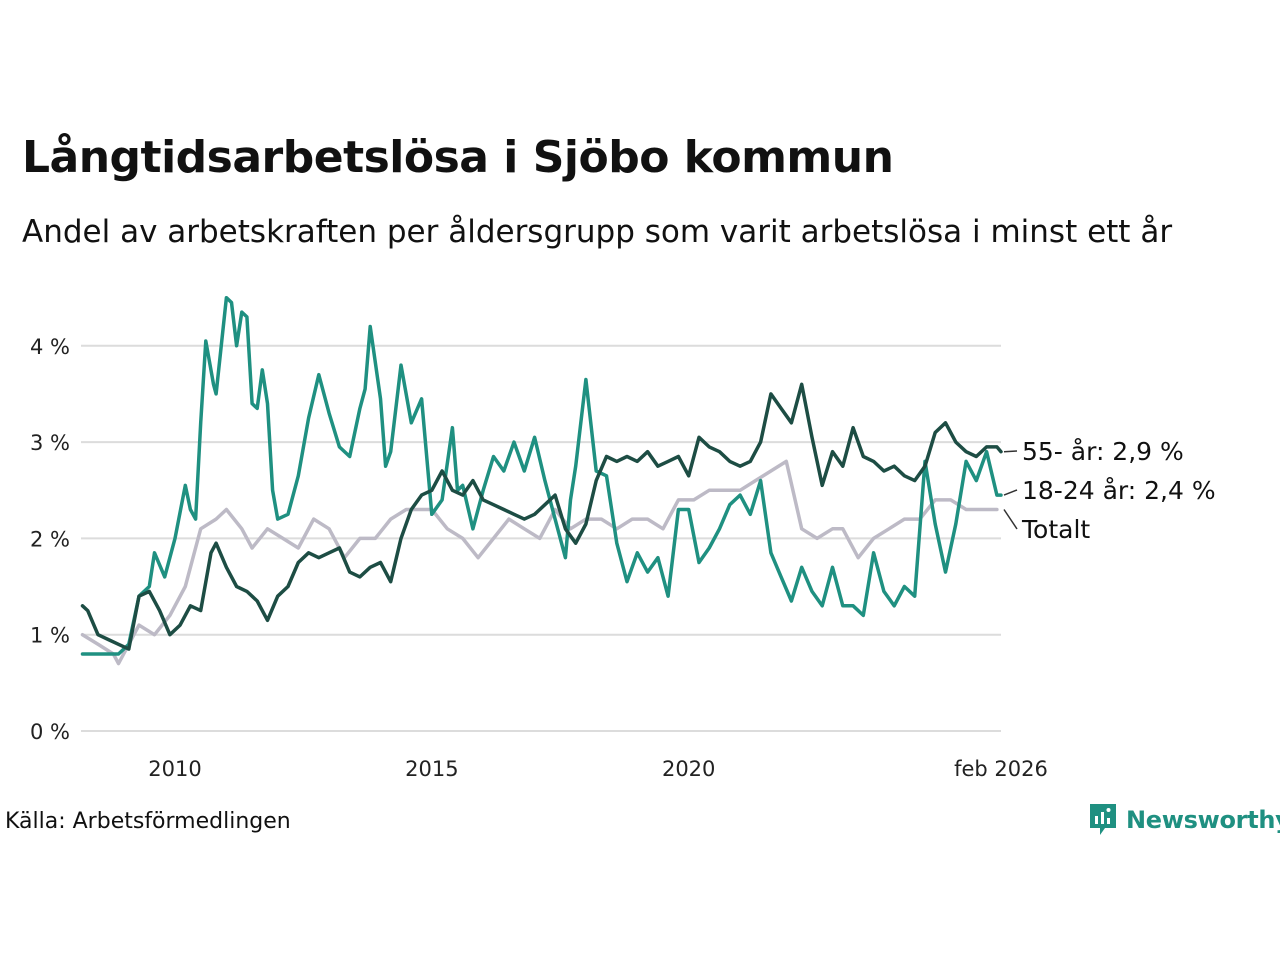 The height and width of the screenshot is (960, 1280). I want to click on y-tick-label: 2 %, so click(50, 539).